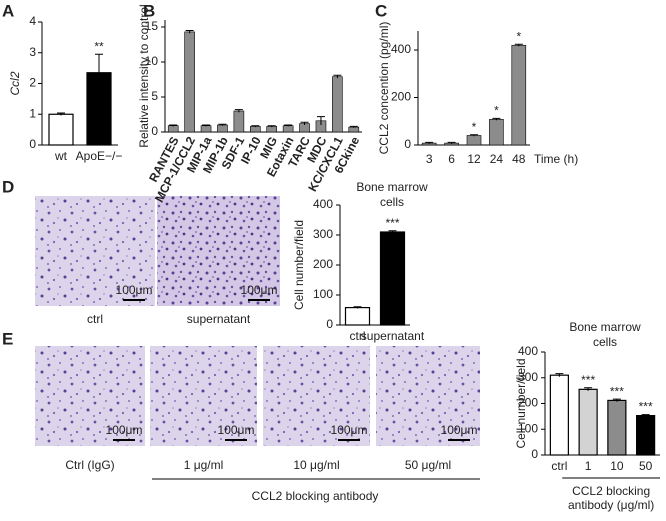  What do you see at coordinates (152, 61) in the screenshot?
I see `y-tick-label: 10` at bounding box center [152, 61].